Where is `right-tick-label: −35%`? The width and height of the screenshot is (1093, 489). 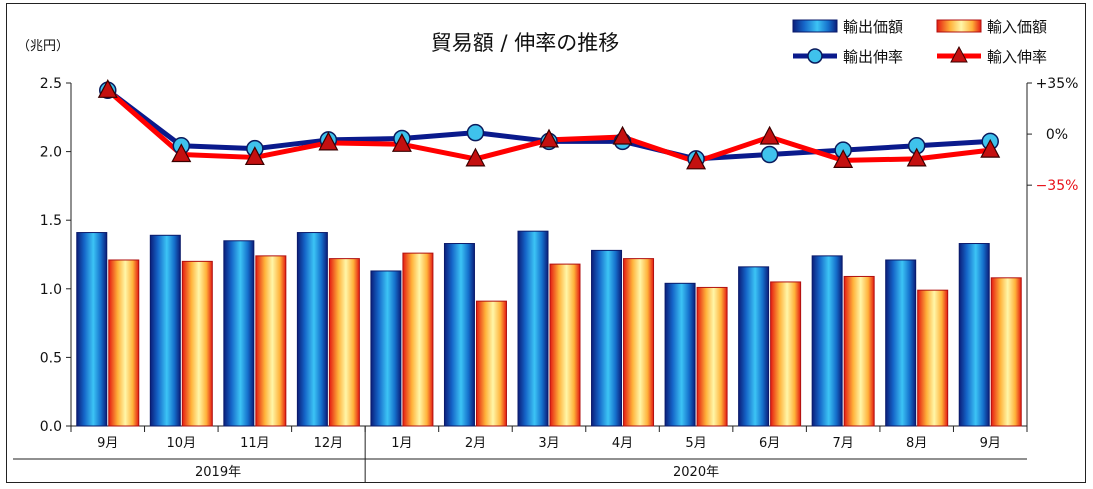 right-tick-label: −35% is located at coordinates (1057, 186).